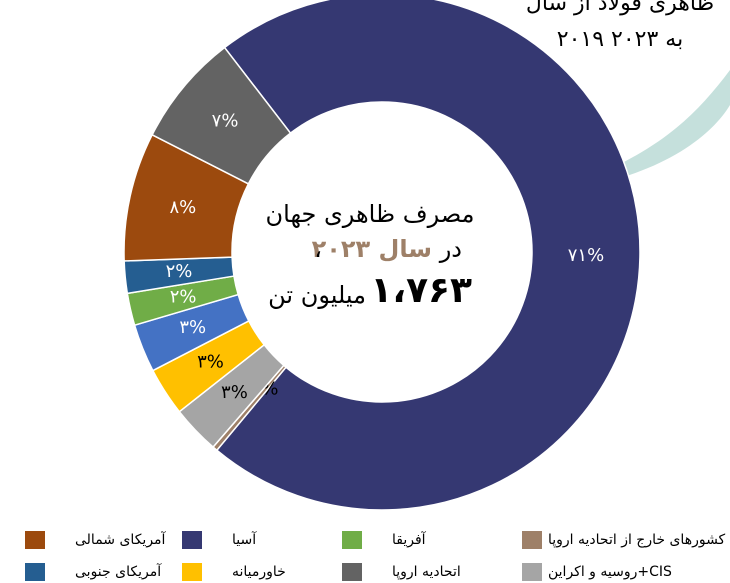  Describe the element at coordinates (318, 249) in the screenshot. I see `center-suffix: ،` at that location.